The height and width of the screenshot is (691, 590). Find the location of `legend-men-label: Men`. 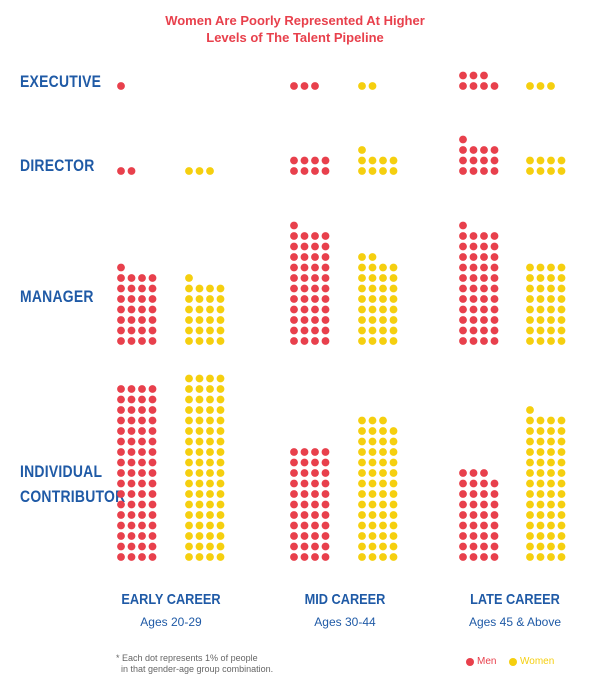

legend-men-label: Men is located at coordinates (487, 661).